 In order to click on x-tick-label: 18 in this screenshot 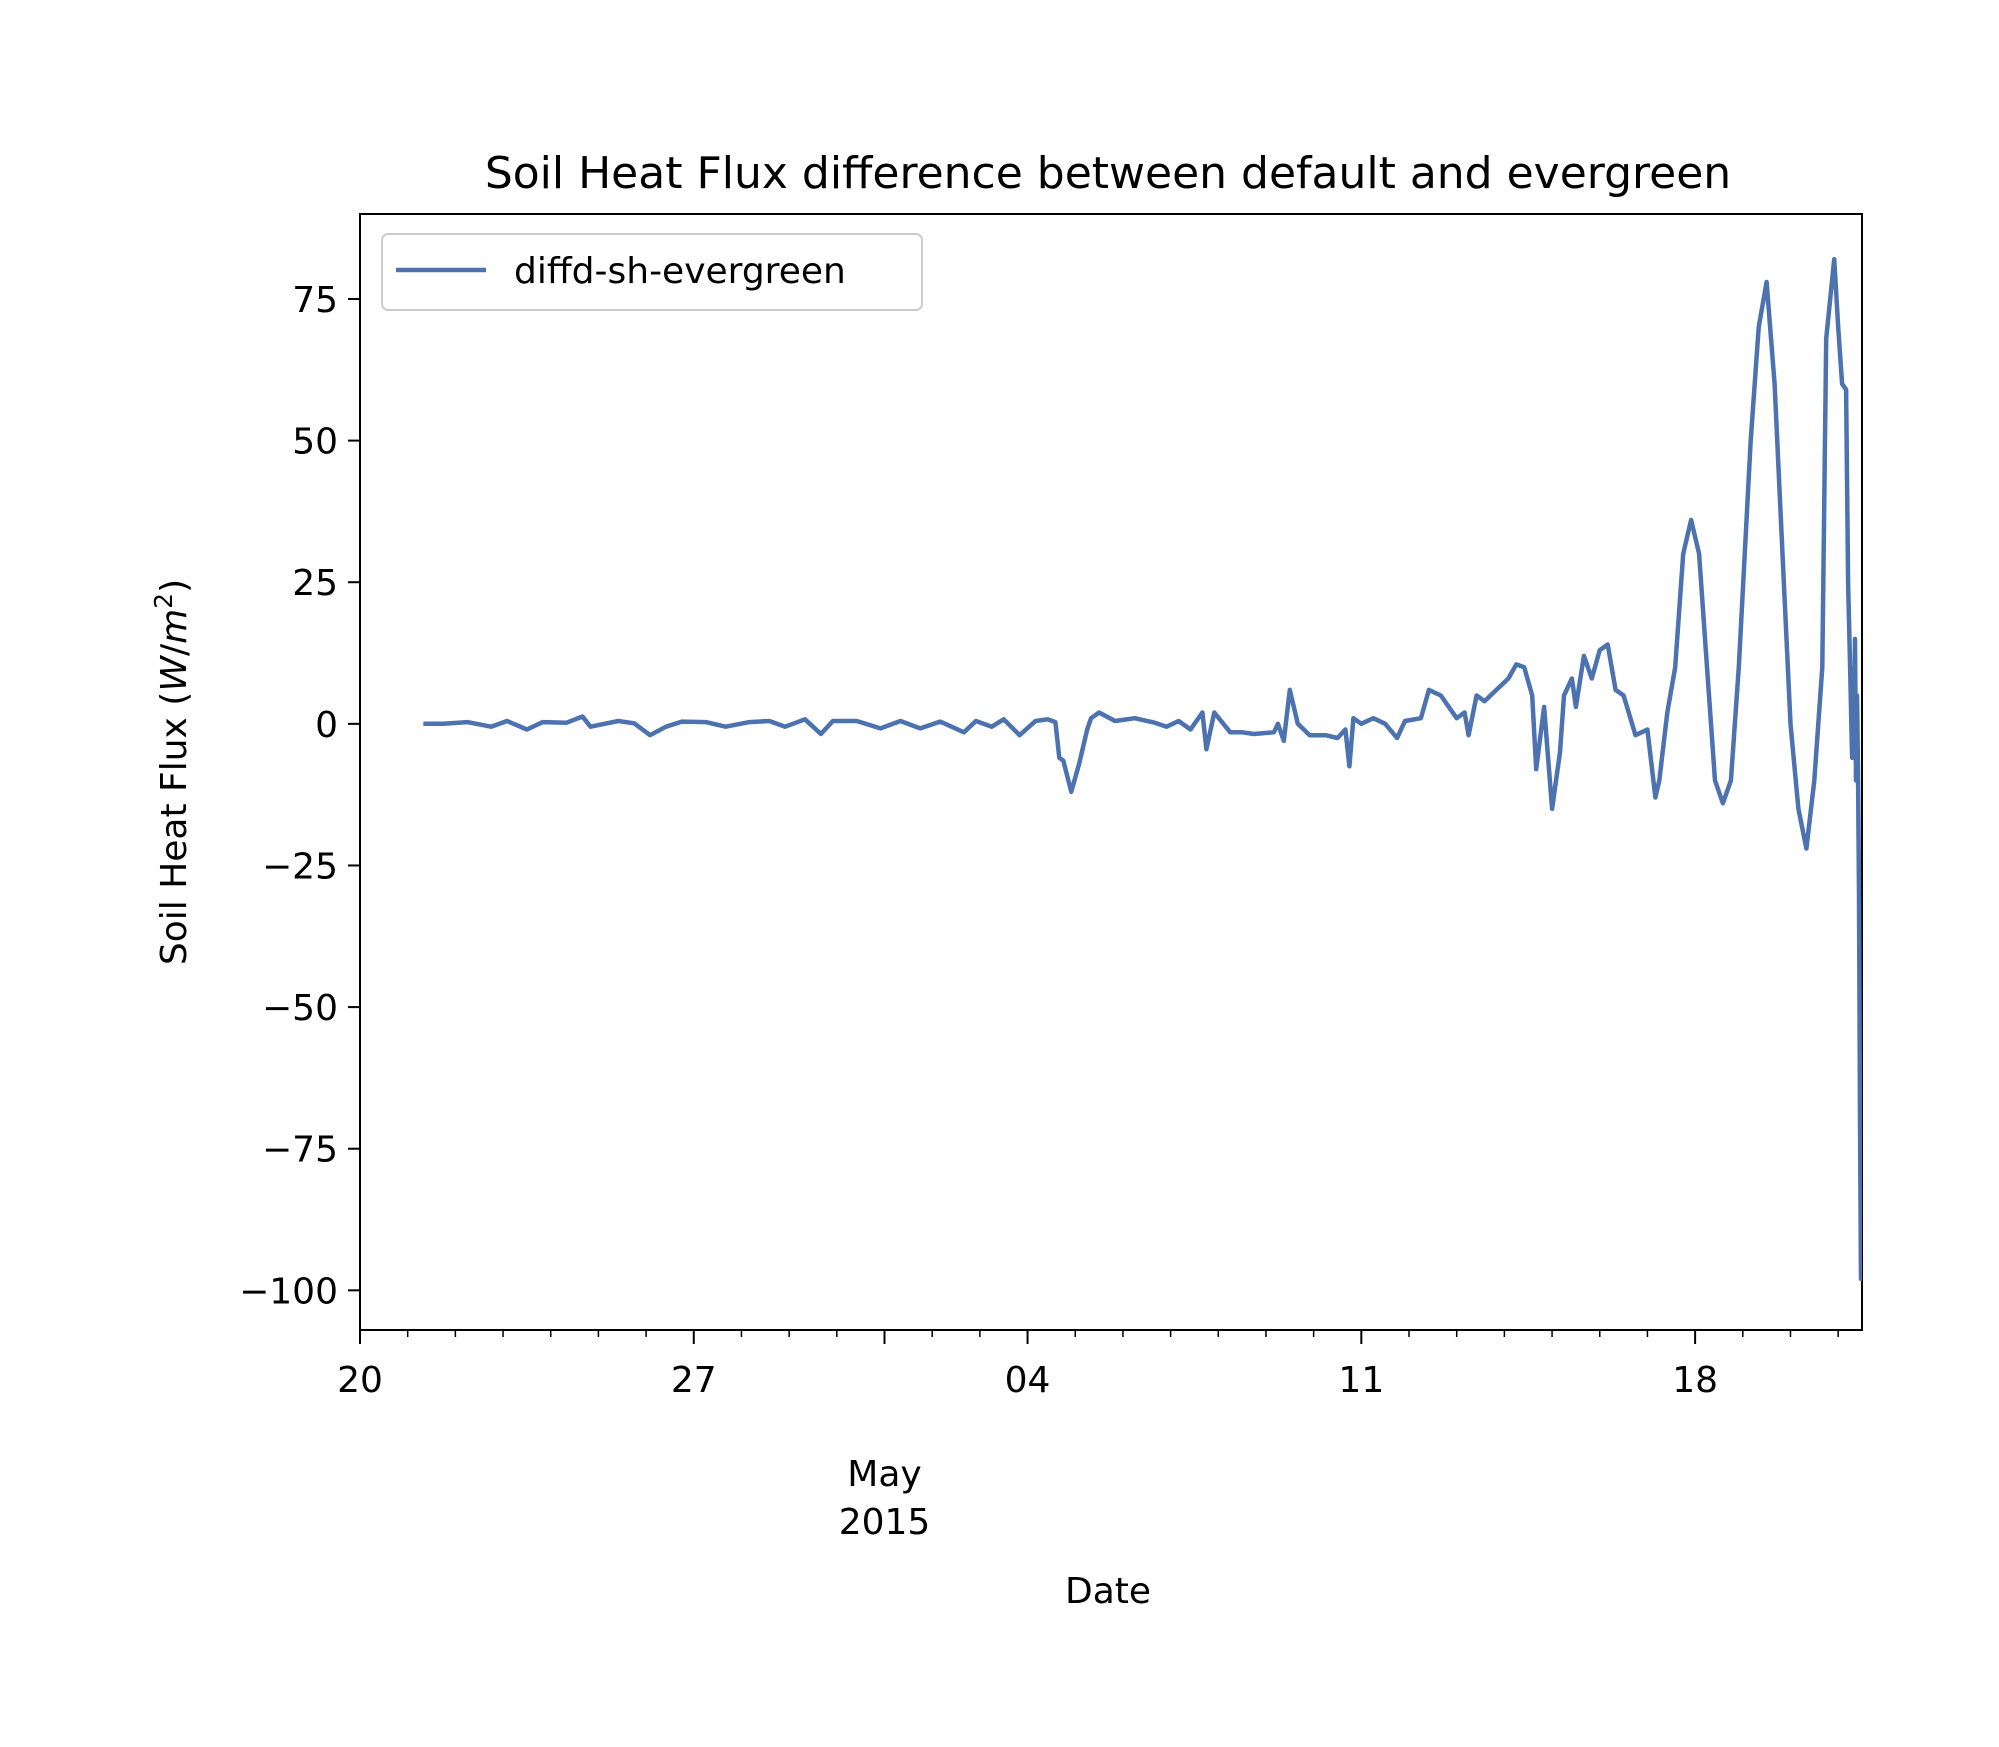, I will do `click(1695, 1380)`.